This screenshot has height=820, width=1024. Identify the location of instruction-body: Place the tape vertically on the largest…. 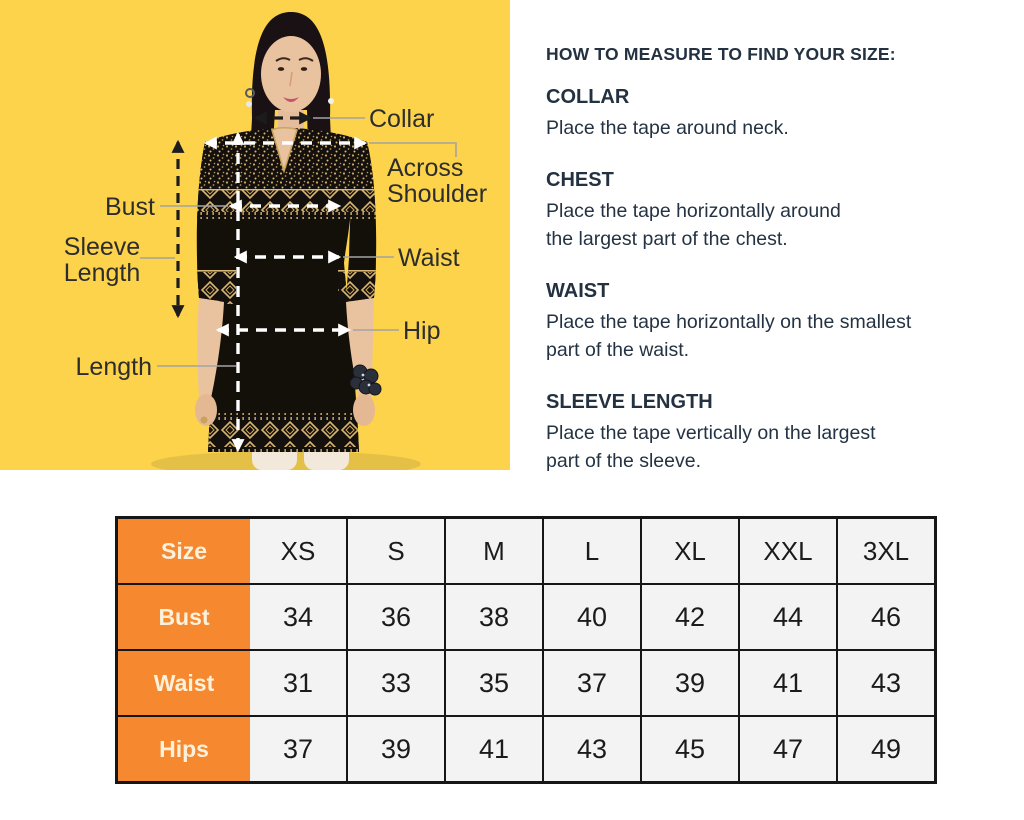
(711, 447).